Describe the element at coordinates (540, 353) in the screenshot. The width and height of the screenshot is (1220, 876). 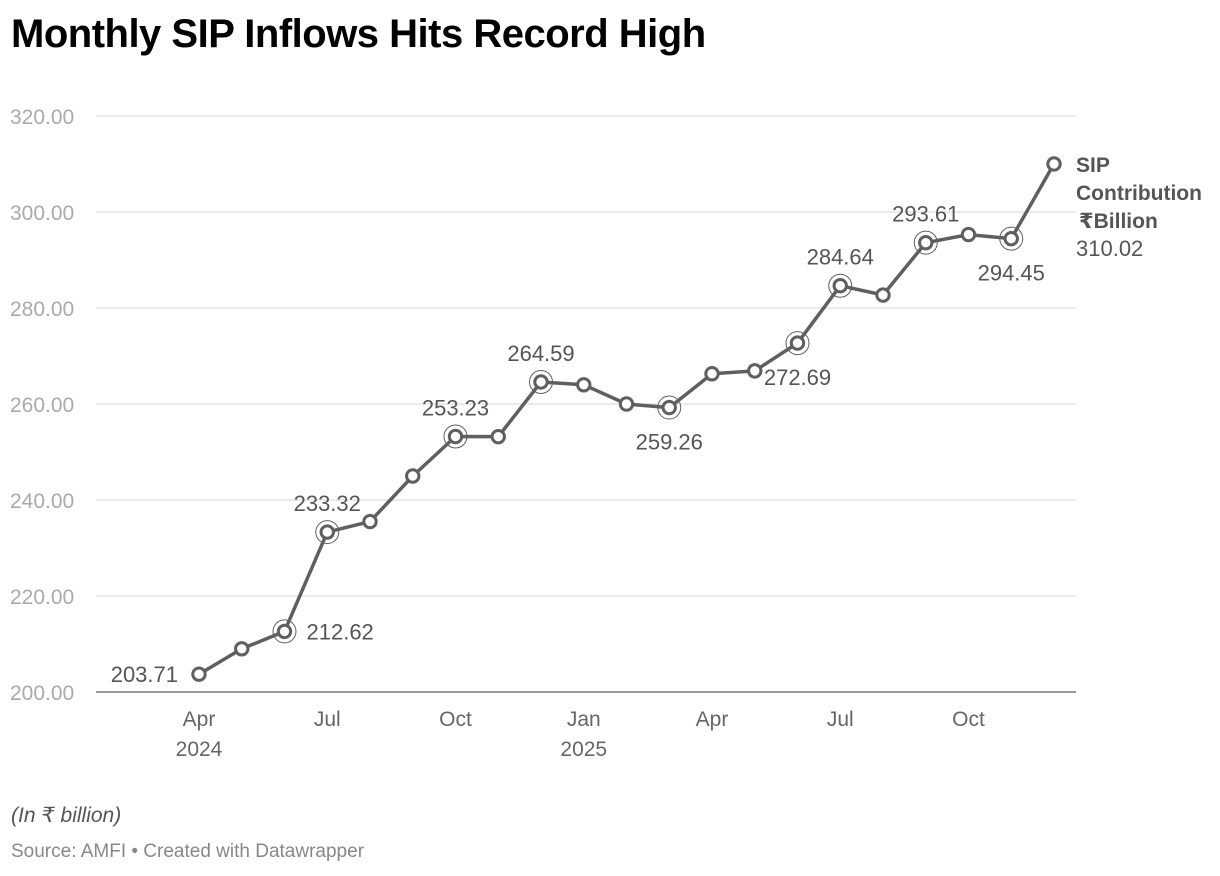
I see `data-label: 264.59` at that location.